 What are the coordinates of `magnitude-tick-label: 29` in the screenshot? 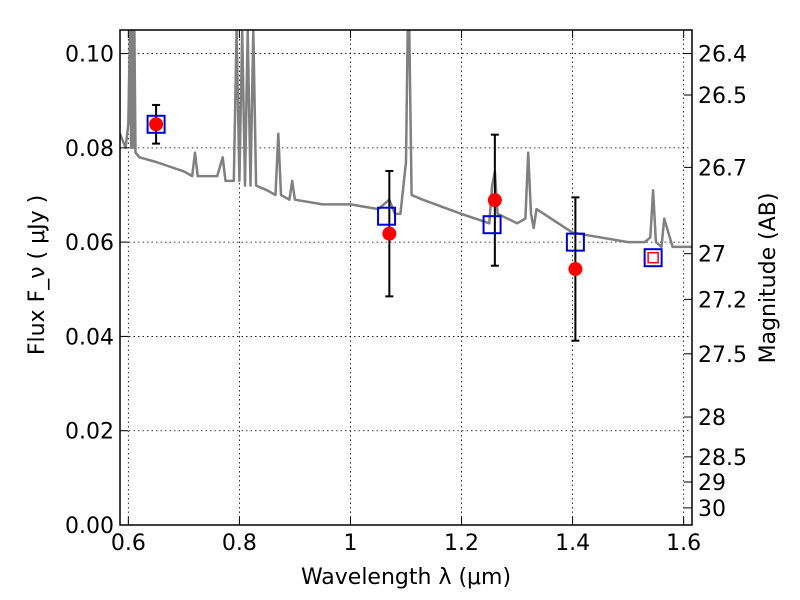 It's located at (712, 483).